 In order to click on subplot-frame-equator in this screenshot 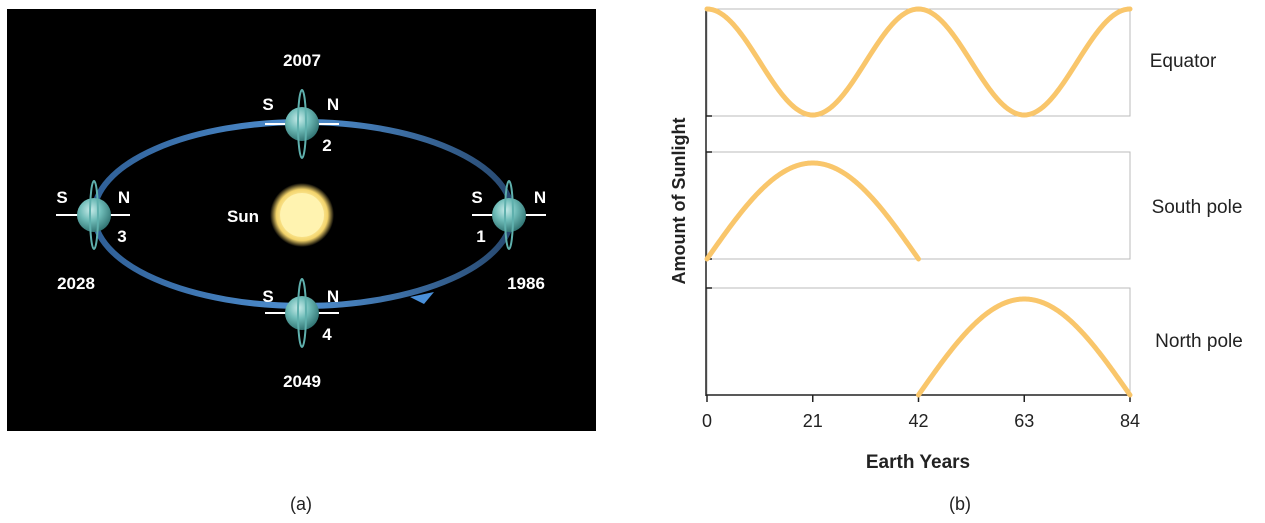, I will do `click(918, 62)`.